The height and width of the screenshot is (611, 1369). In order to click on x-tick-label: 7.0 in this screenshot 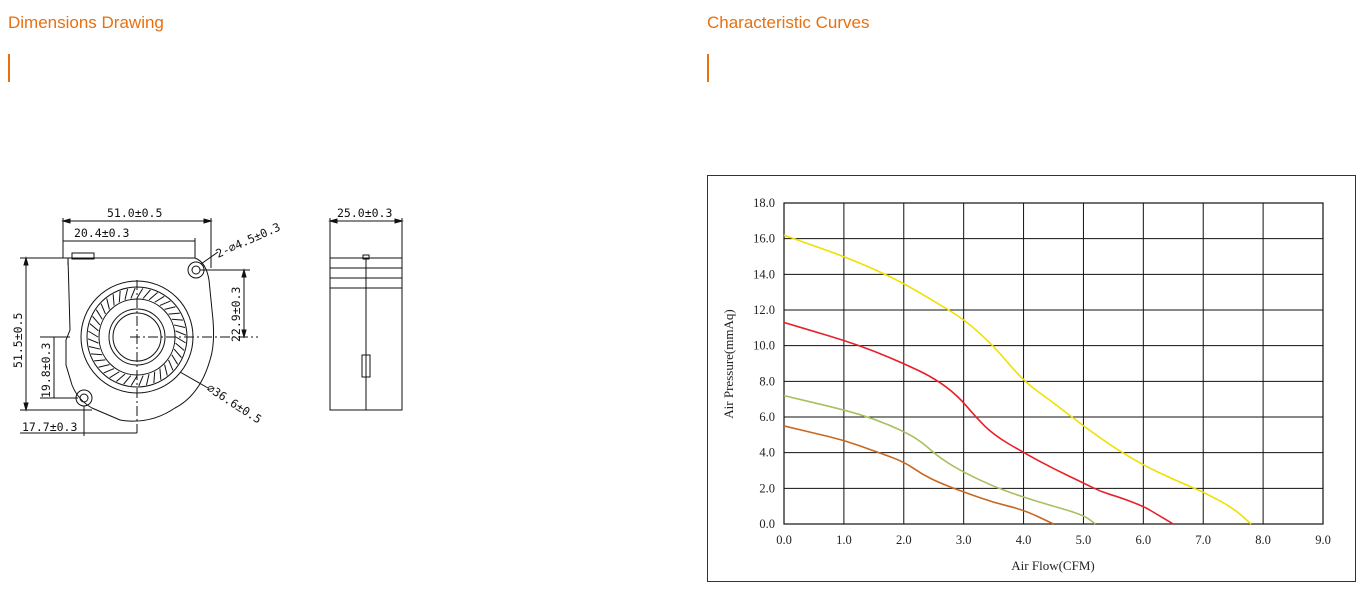, I will do `click(1203, 540)`.